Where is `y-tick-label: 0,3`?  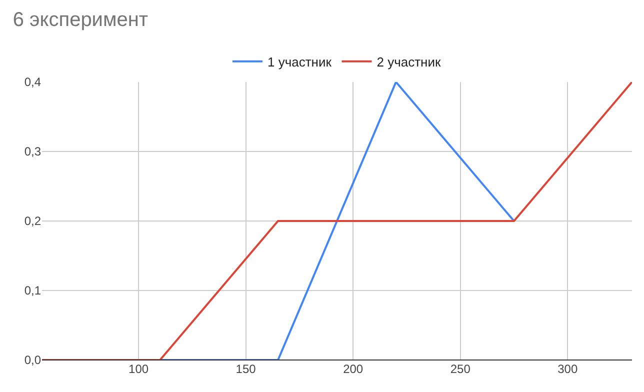
y-tick-label: 0,3 is located at coordinates (33, 151).